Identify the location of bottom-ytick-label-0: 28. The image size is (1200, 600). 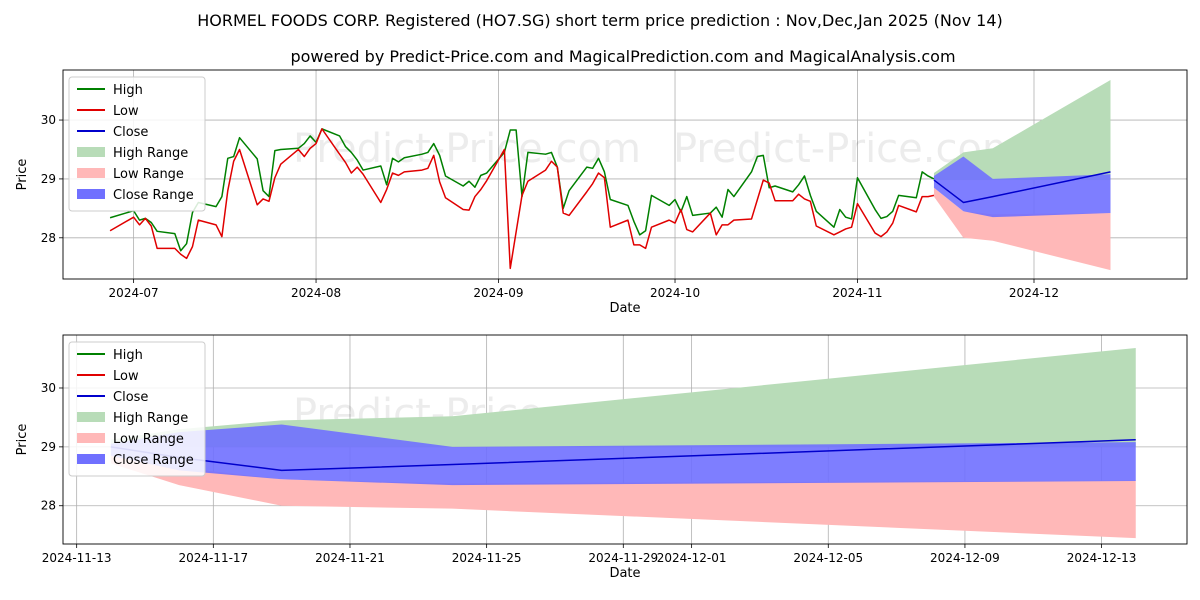
(48, 506).